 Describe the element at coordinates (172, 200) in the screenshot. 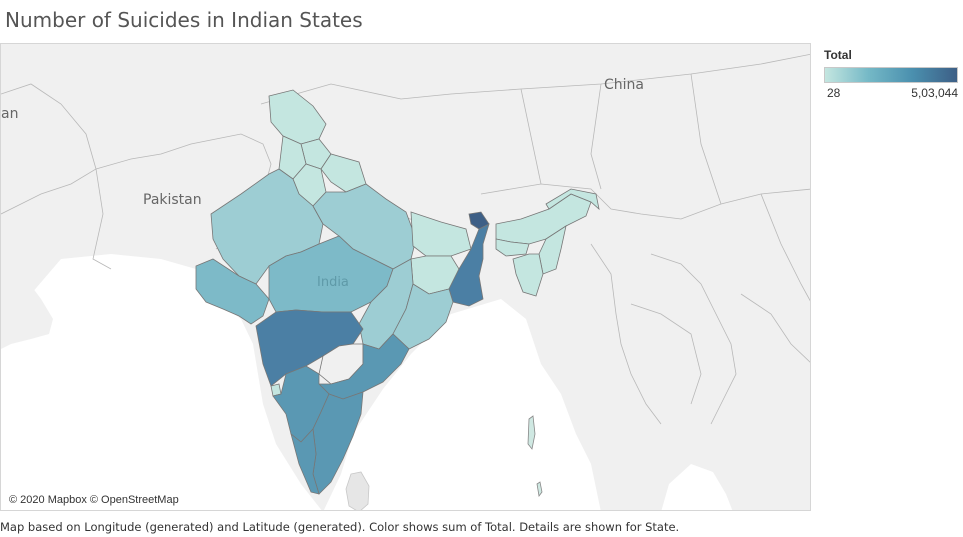

I see `label-pakistan: Pakistan` at that location.